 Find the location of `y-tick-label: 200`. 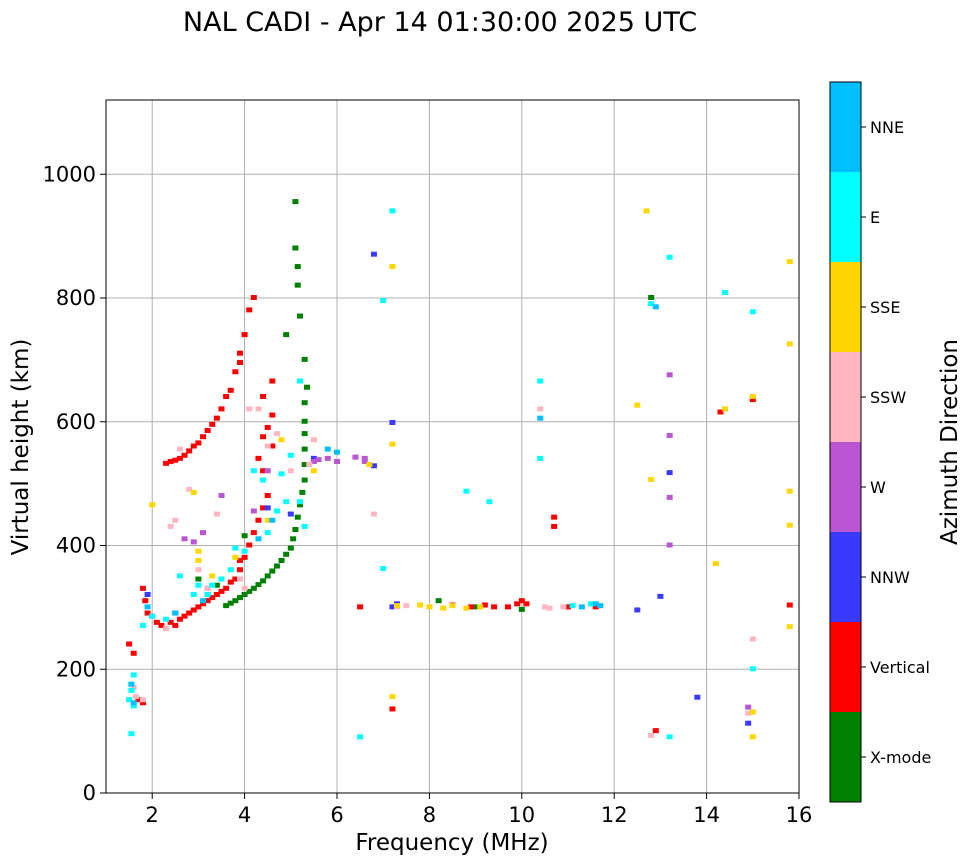

y-tick-label: 200 is located at coordinates (76, 669).